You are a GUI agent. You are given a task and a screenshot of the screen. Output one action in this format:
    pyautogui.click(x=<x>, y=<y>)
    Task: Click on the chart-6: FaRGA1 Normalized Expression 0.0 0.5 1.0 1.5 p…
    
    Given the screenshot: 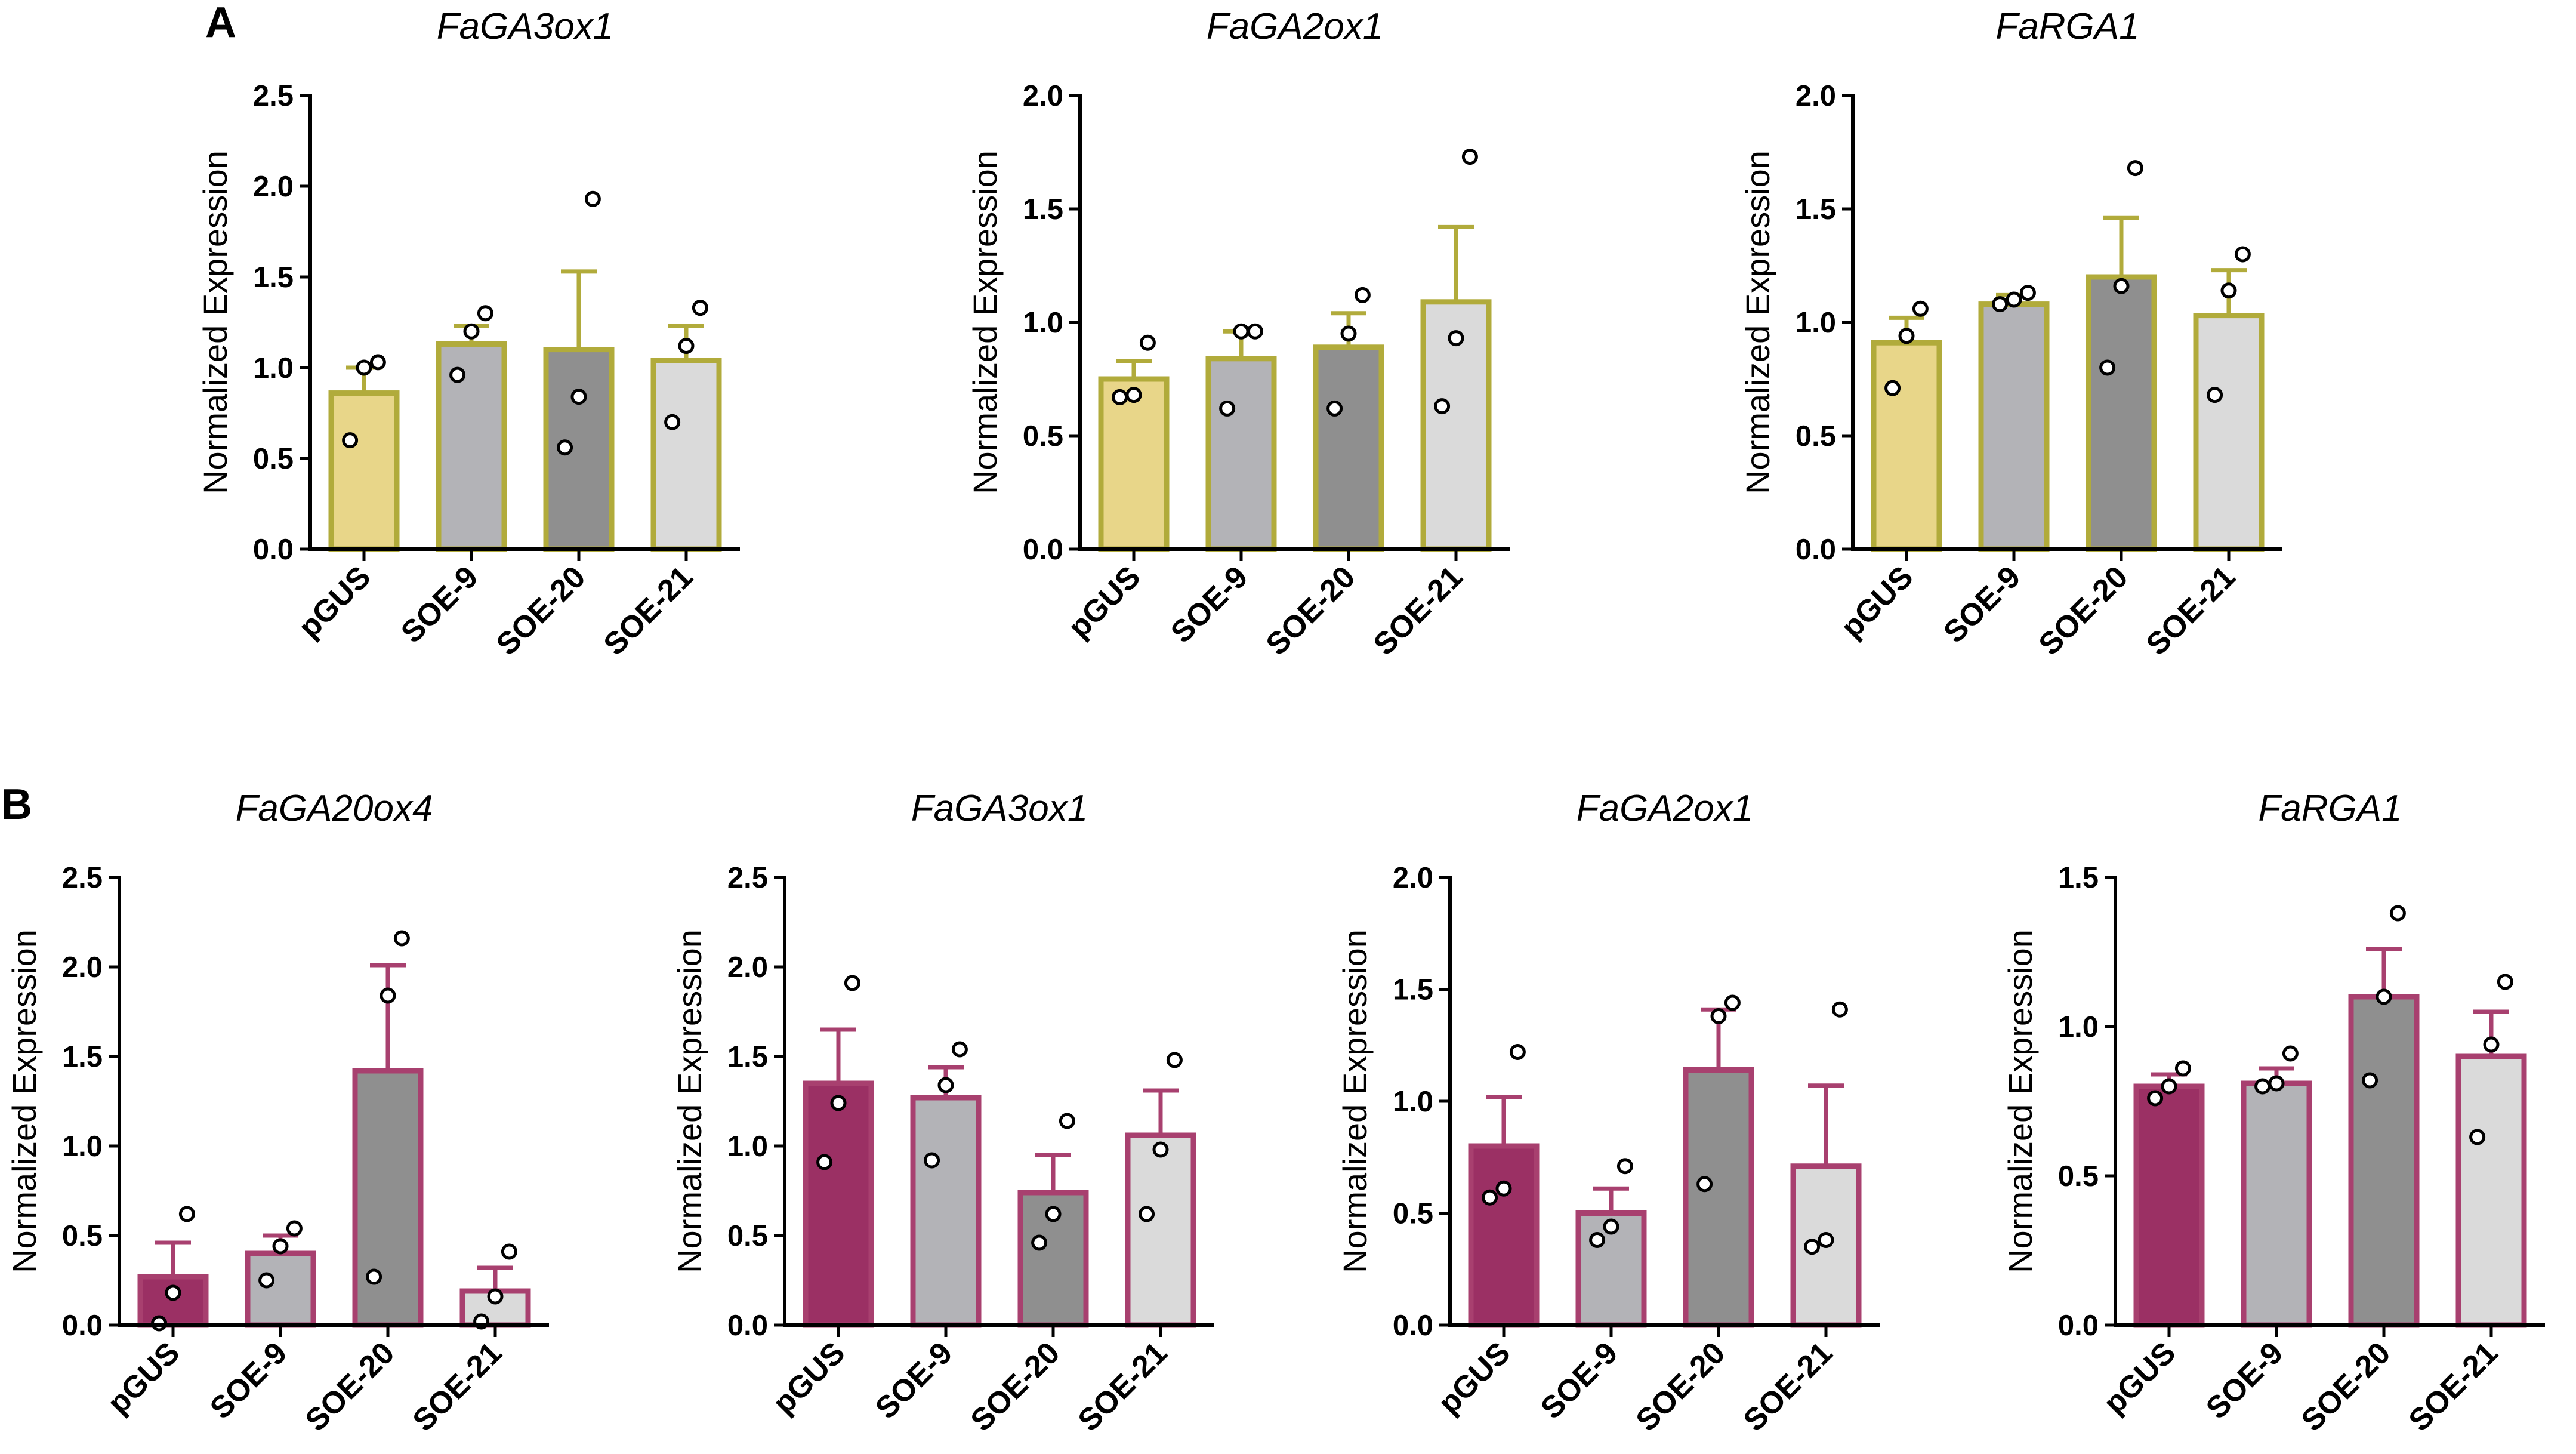 What is the action you would take?
    pyautogui.click(x=2273, y=1113)
    